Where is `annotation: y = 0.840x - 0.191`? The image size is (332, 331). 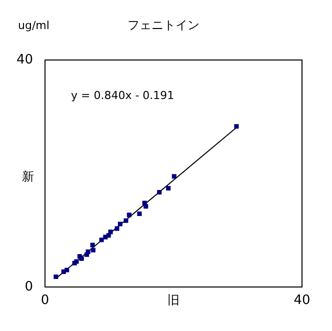
annotation: y = 0.840x - 0.191 is located at coordinates (122, 95).